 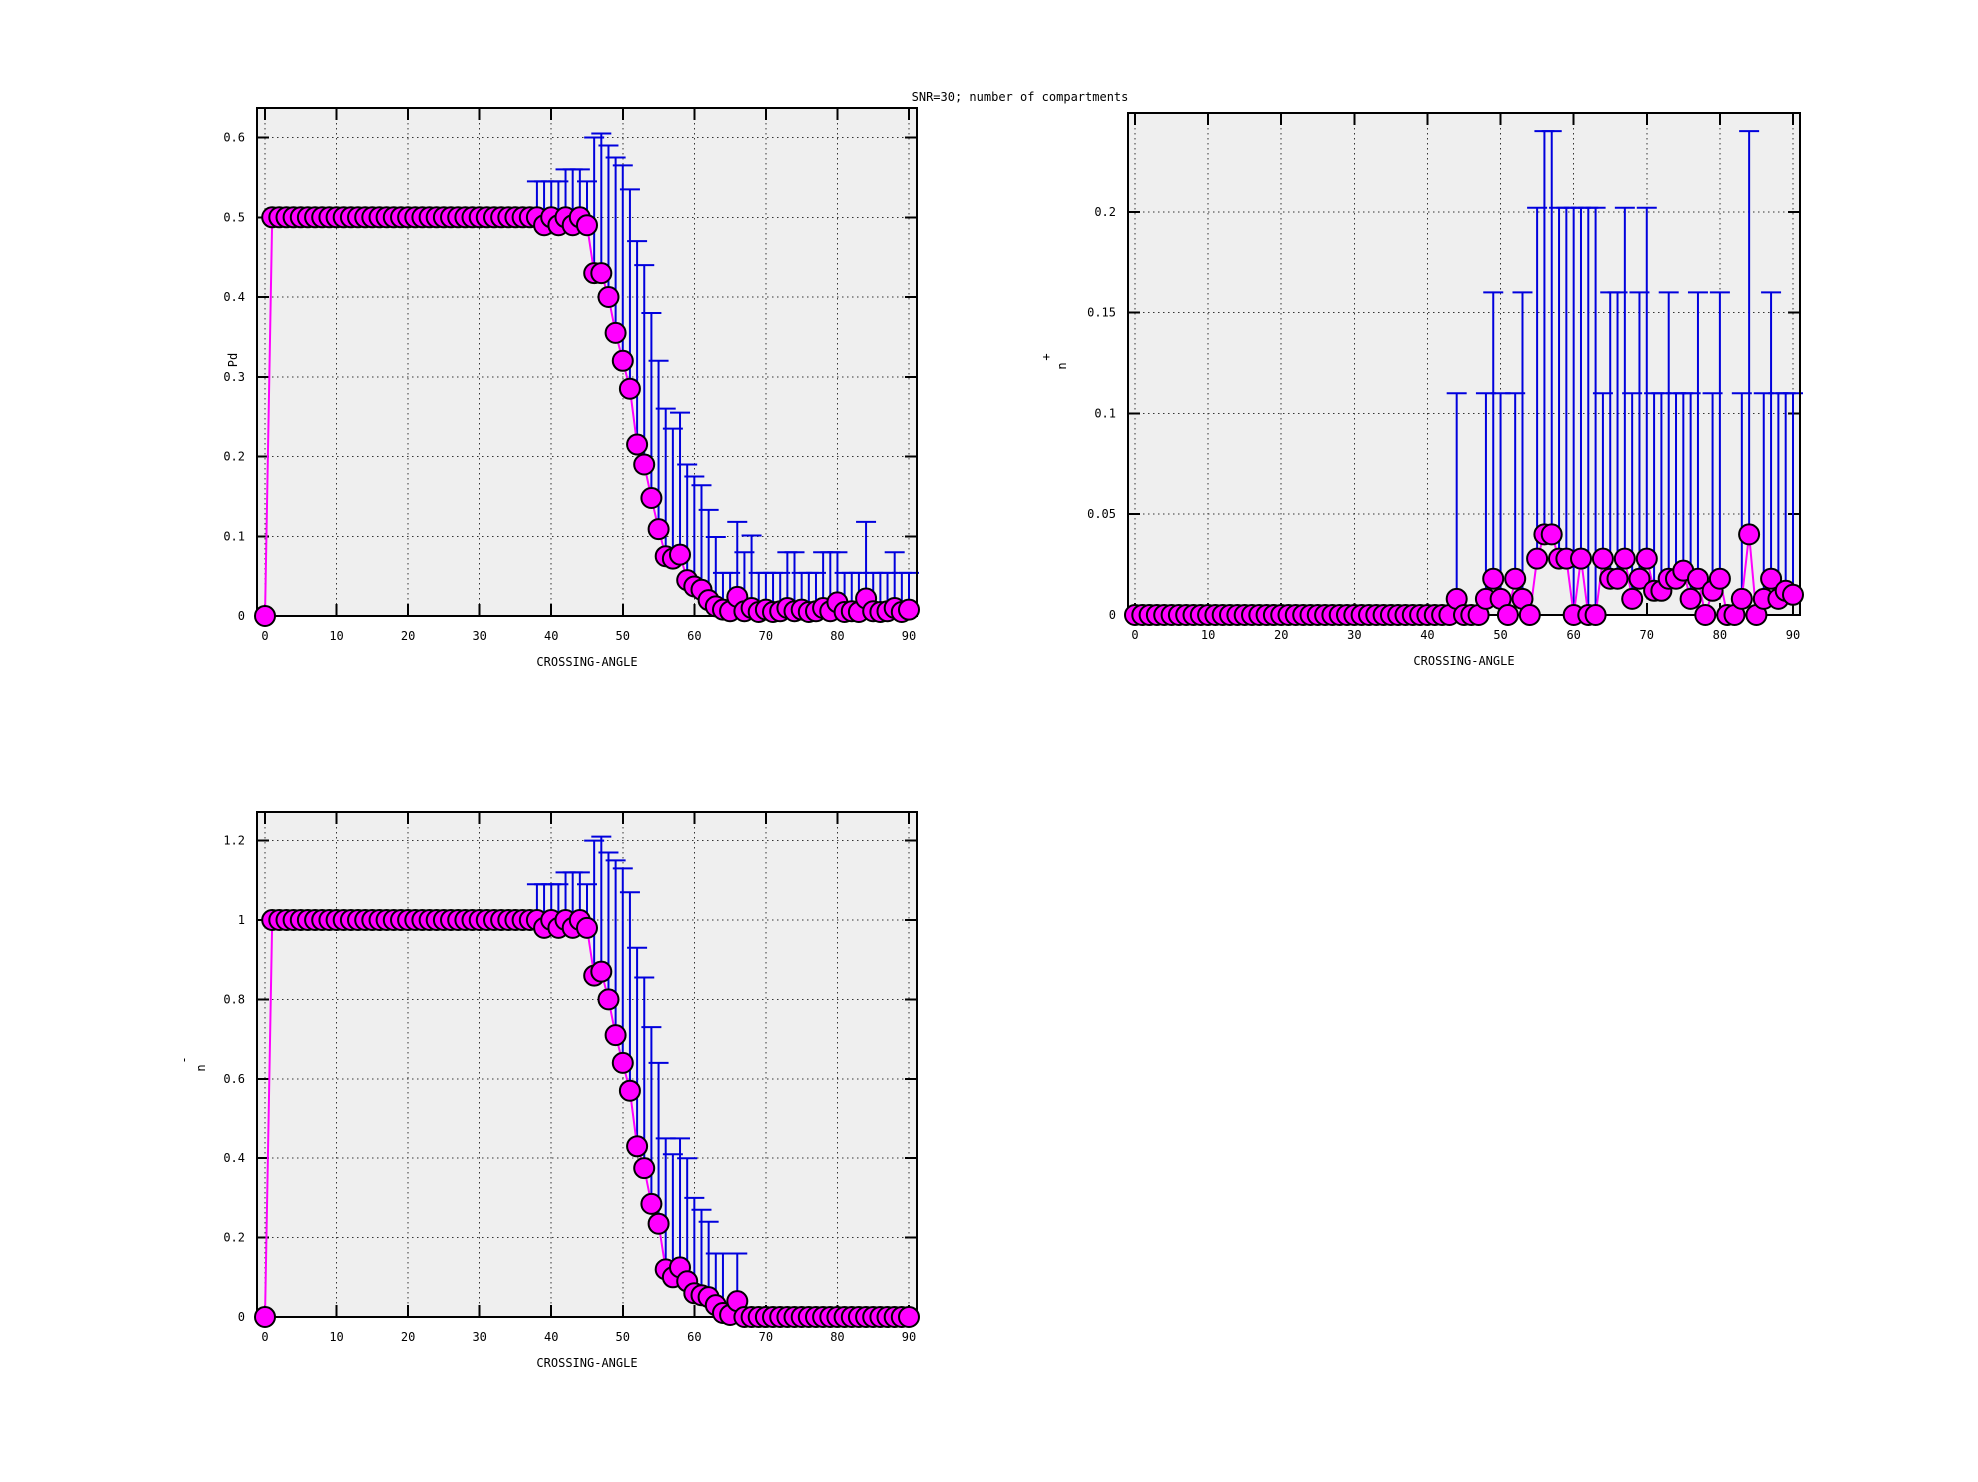 What do you see at coordinates (1062, 366) in the screenshot?
I see `ylabel-n-plus-text: n` at bounding box center [1062, 366].